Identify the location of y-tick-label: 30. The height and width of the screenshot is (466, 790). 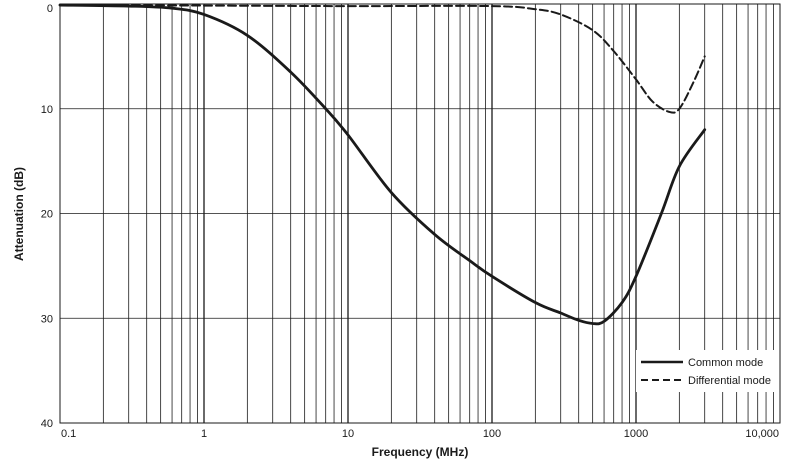
(47, 319).